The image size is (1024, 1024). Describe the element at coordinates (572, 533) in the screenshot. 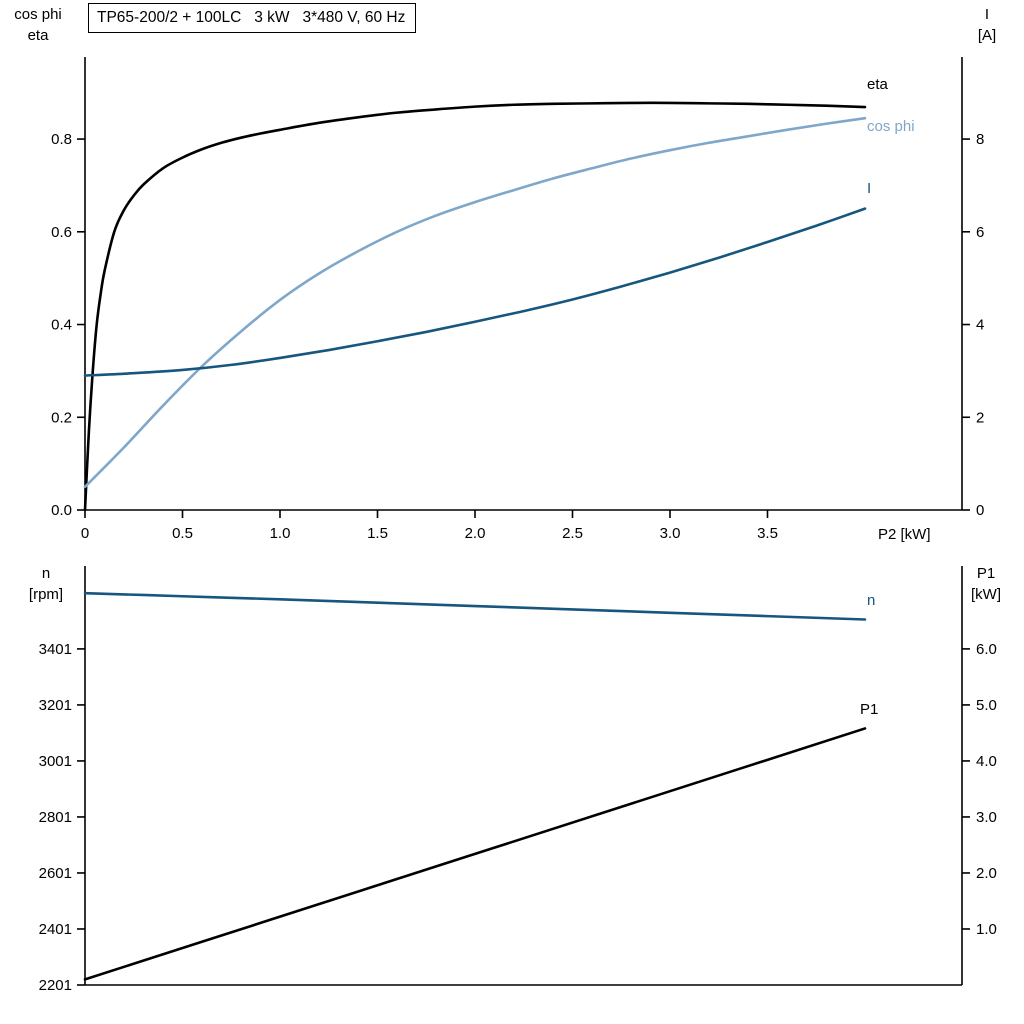

I see `x-tick-label: 2.5` at that location.